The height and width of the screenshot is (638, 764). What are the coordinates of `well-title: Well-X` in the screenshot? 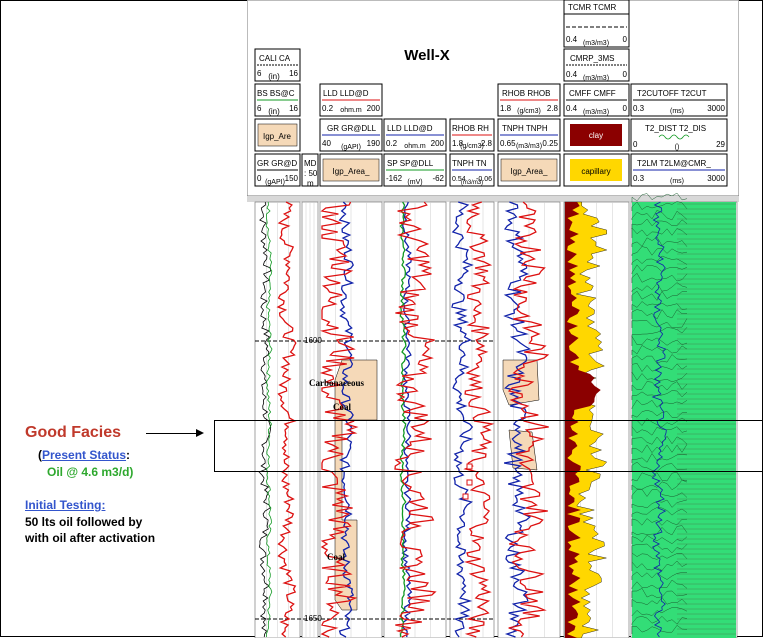 It's located at (427, 55).